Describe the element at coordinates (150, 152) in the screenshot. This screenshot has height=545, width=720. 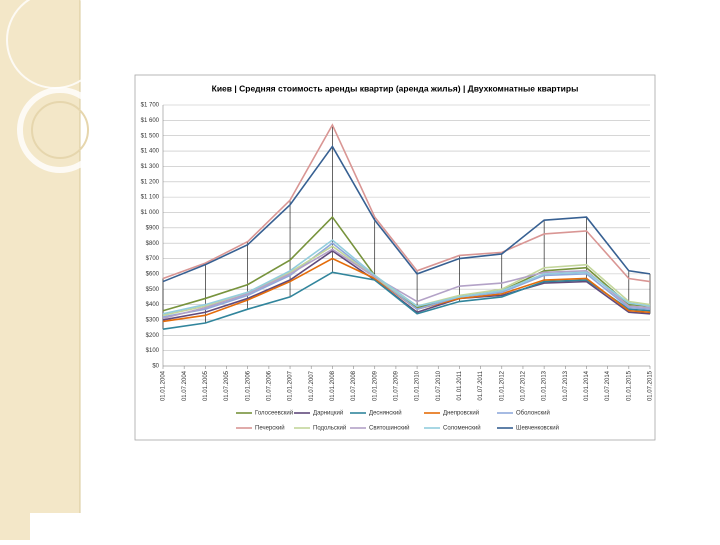
I see `y-tick-label: $1 400` at that location.